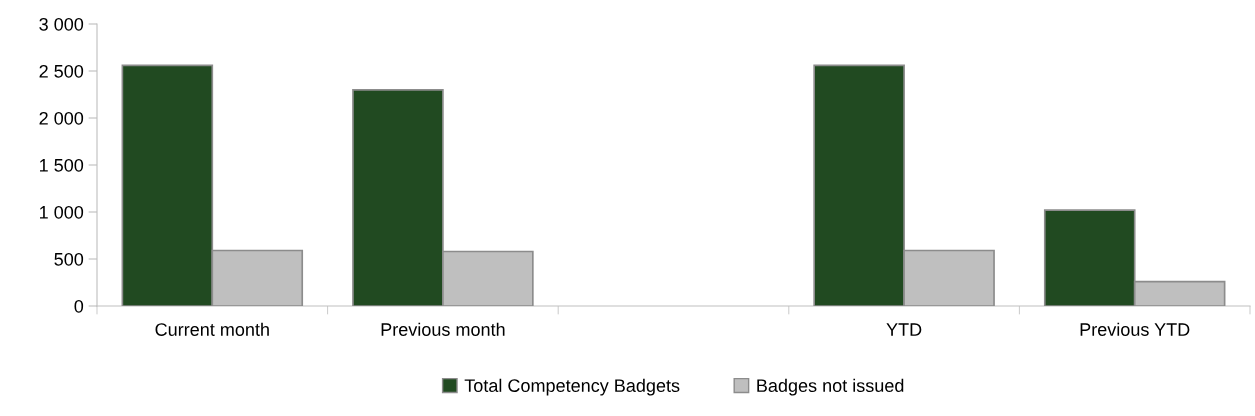 The image size is (1255, 416). Describe the element at coordinates (1135, 329) in the screenshot. I see `x-tick-label: Previous YTD` at that location.